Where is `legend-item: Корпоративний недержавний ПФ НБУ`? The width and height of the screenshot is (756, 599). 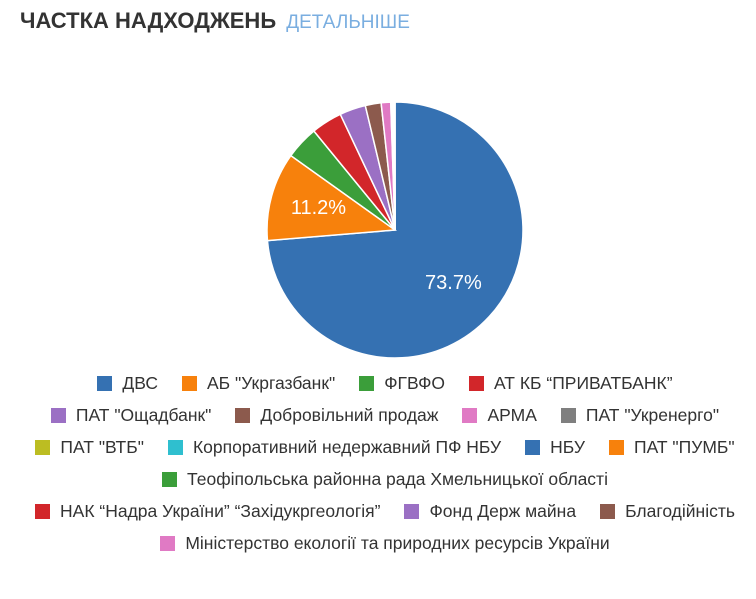
legend-item: Корпоративний недержавний ПФ НБУ is located at coordinates (334, 447).